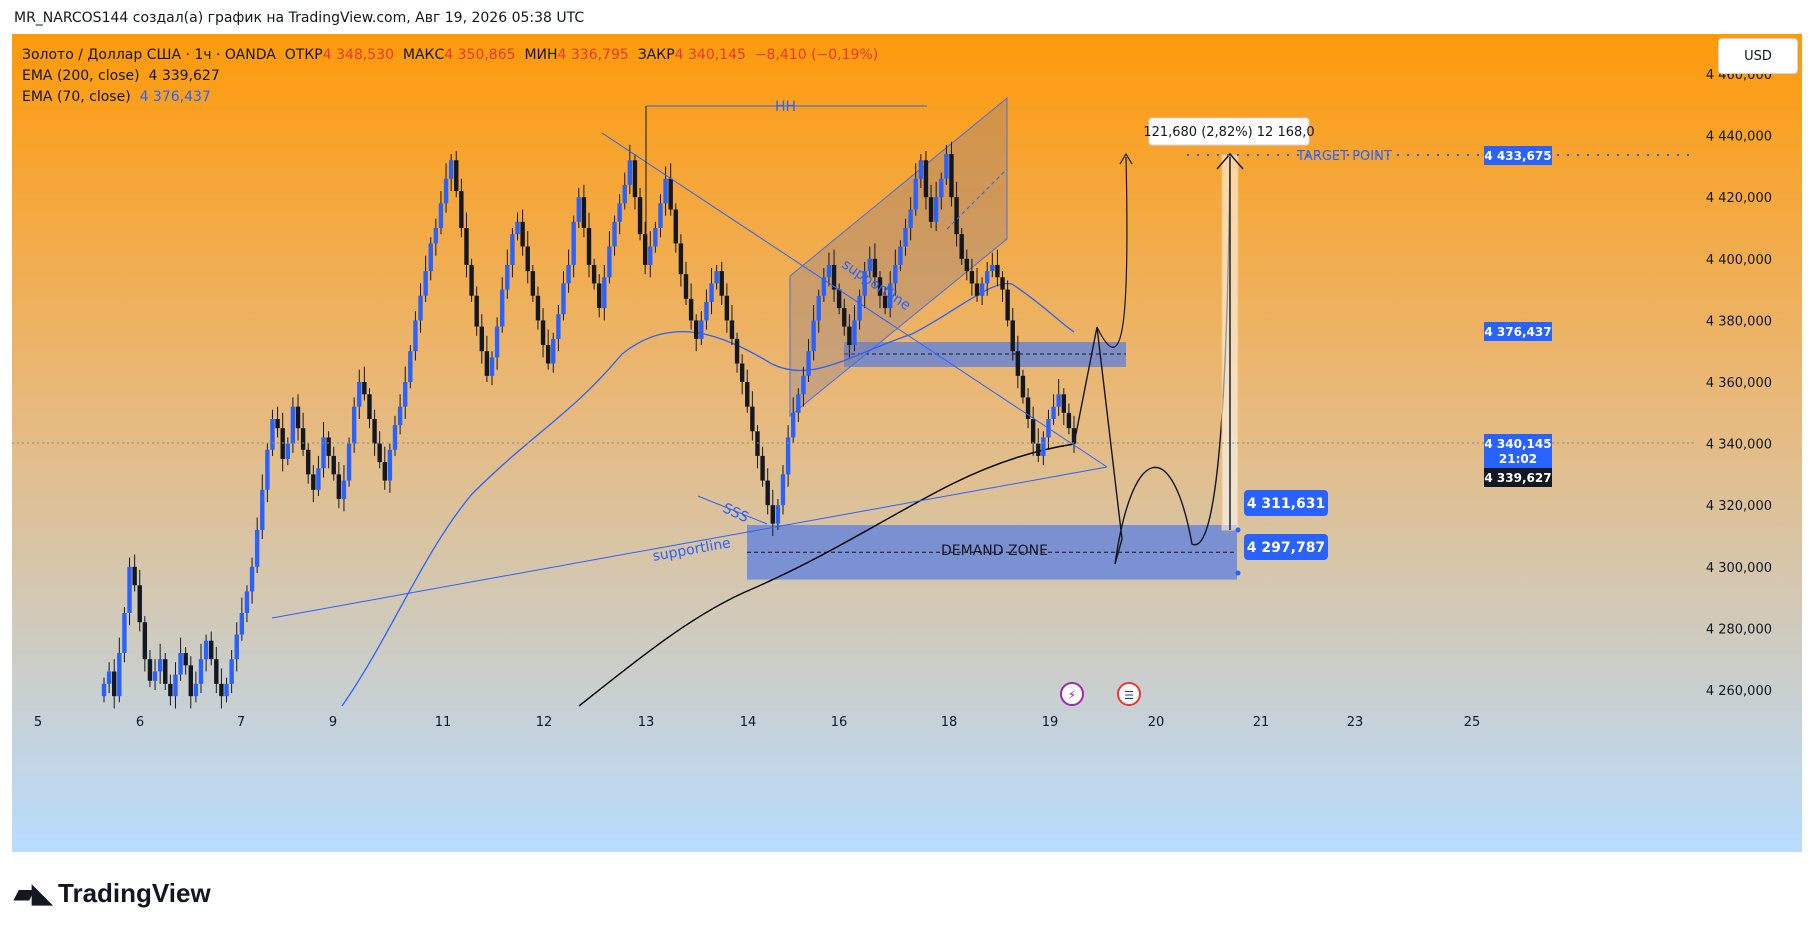 The width and height of the screenshot is (1814, 930). I want to click on downtrend-line, so click(854, 300).